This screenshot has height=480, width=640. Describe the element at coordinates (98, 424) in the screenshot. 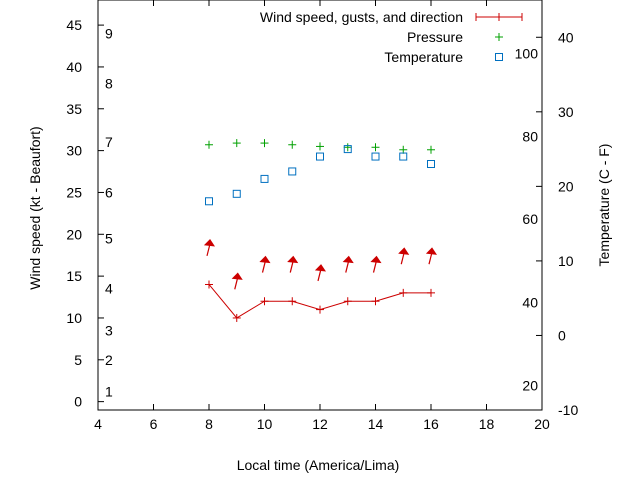

I see `x-tick-label: 4` at that location.